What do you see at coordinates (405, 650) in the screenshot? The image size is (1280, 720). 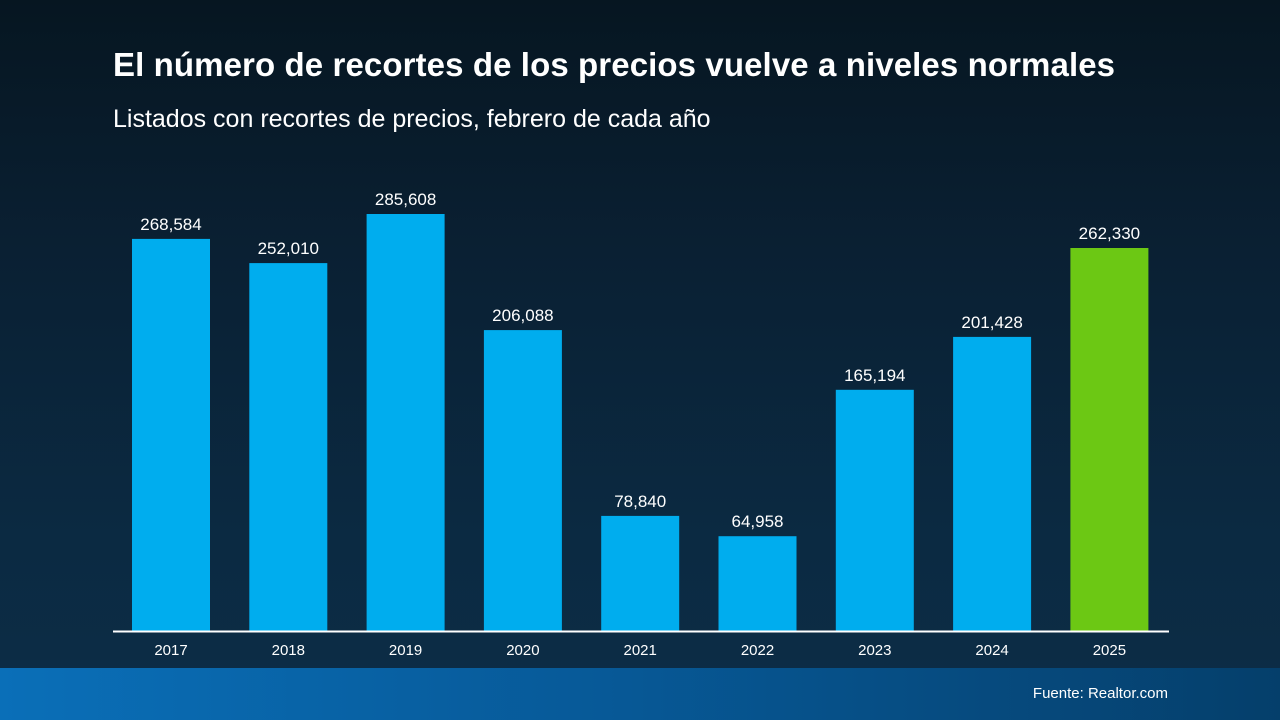 I see `x-tick-label-2019: 2019` at bounding box center [405, 650].